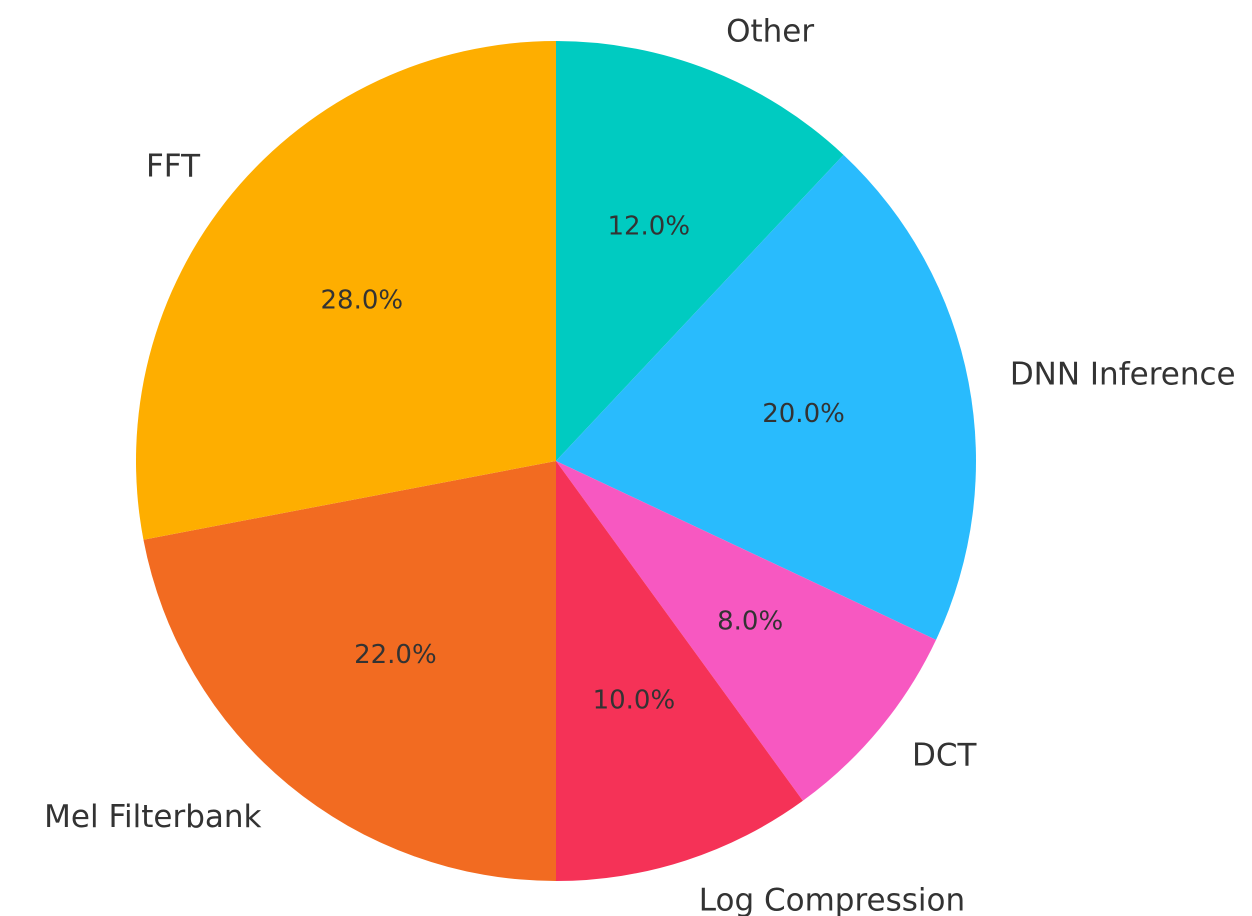 The width and height of the screenshot is (1252, 916). I want to click on percent-label-log-compression: 10.0%, so click(634, 701).